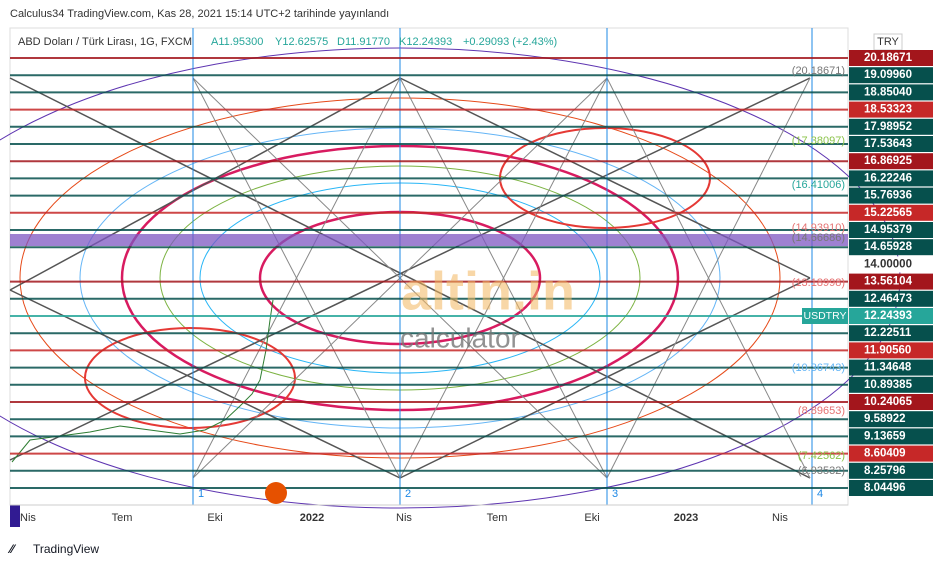  I want to click on price-label: 14.00000, so click(888, 264).